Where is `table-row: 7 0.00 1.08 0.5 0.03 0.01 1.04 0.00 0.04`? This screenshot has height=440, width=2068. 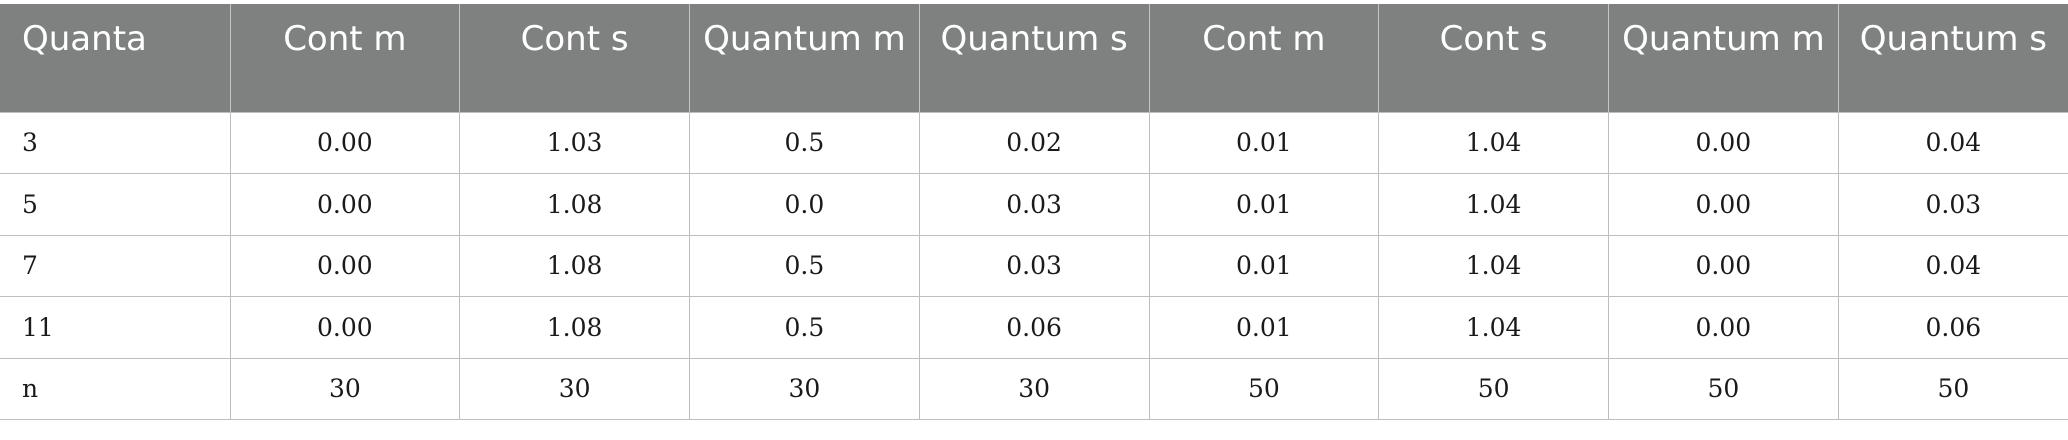 table-row: 7 0.00 1.08 0.5 0.03 0.01 1.04 0.00 0.04 is located at coordinates (1034, 265).